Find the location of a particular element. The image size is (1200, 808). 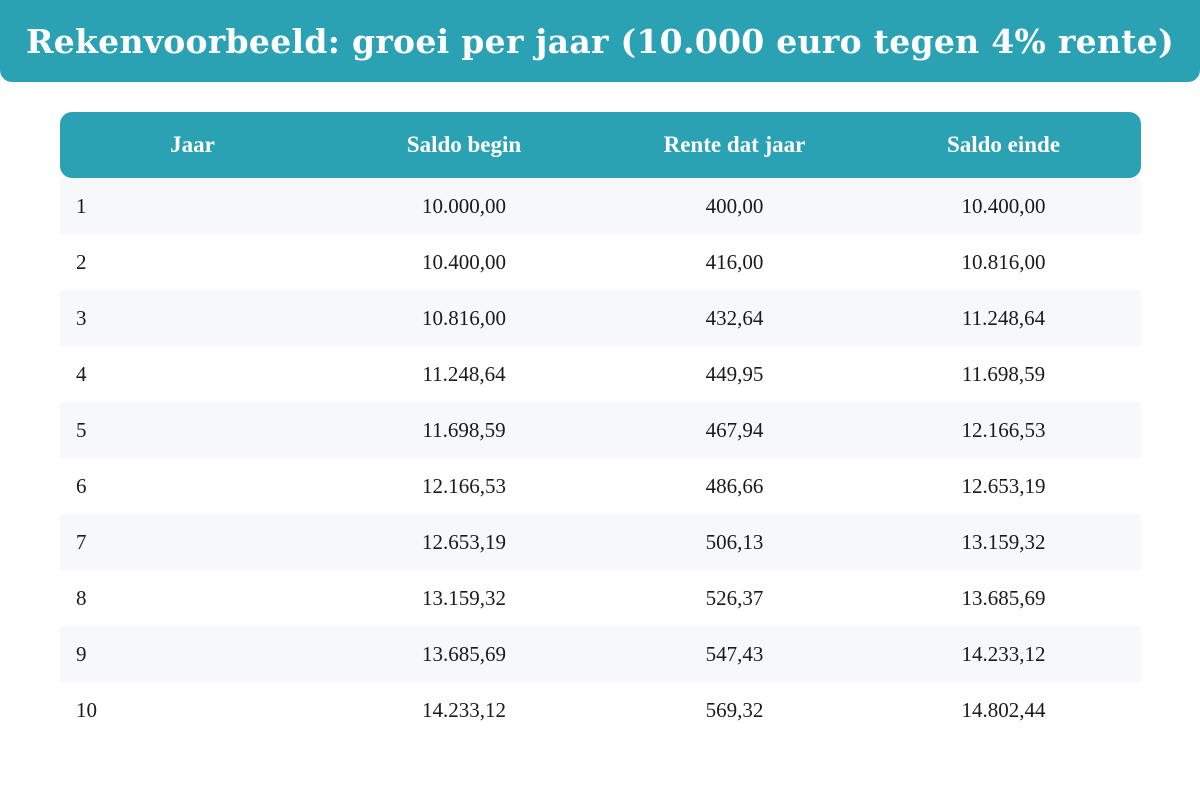

cell-saldo-einde: 10.400,00 is located at coordinates (1003, 206).